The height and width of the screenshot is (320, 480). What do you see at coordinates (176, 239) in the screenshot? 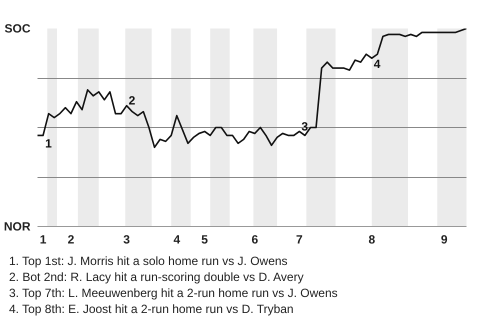
I see `x-tick-label: 4` at bounding box center [176, 239].